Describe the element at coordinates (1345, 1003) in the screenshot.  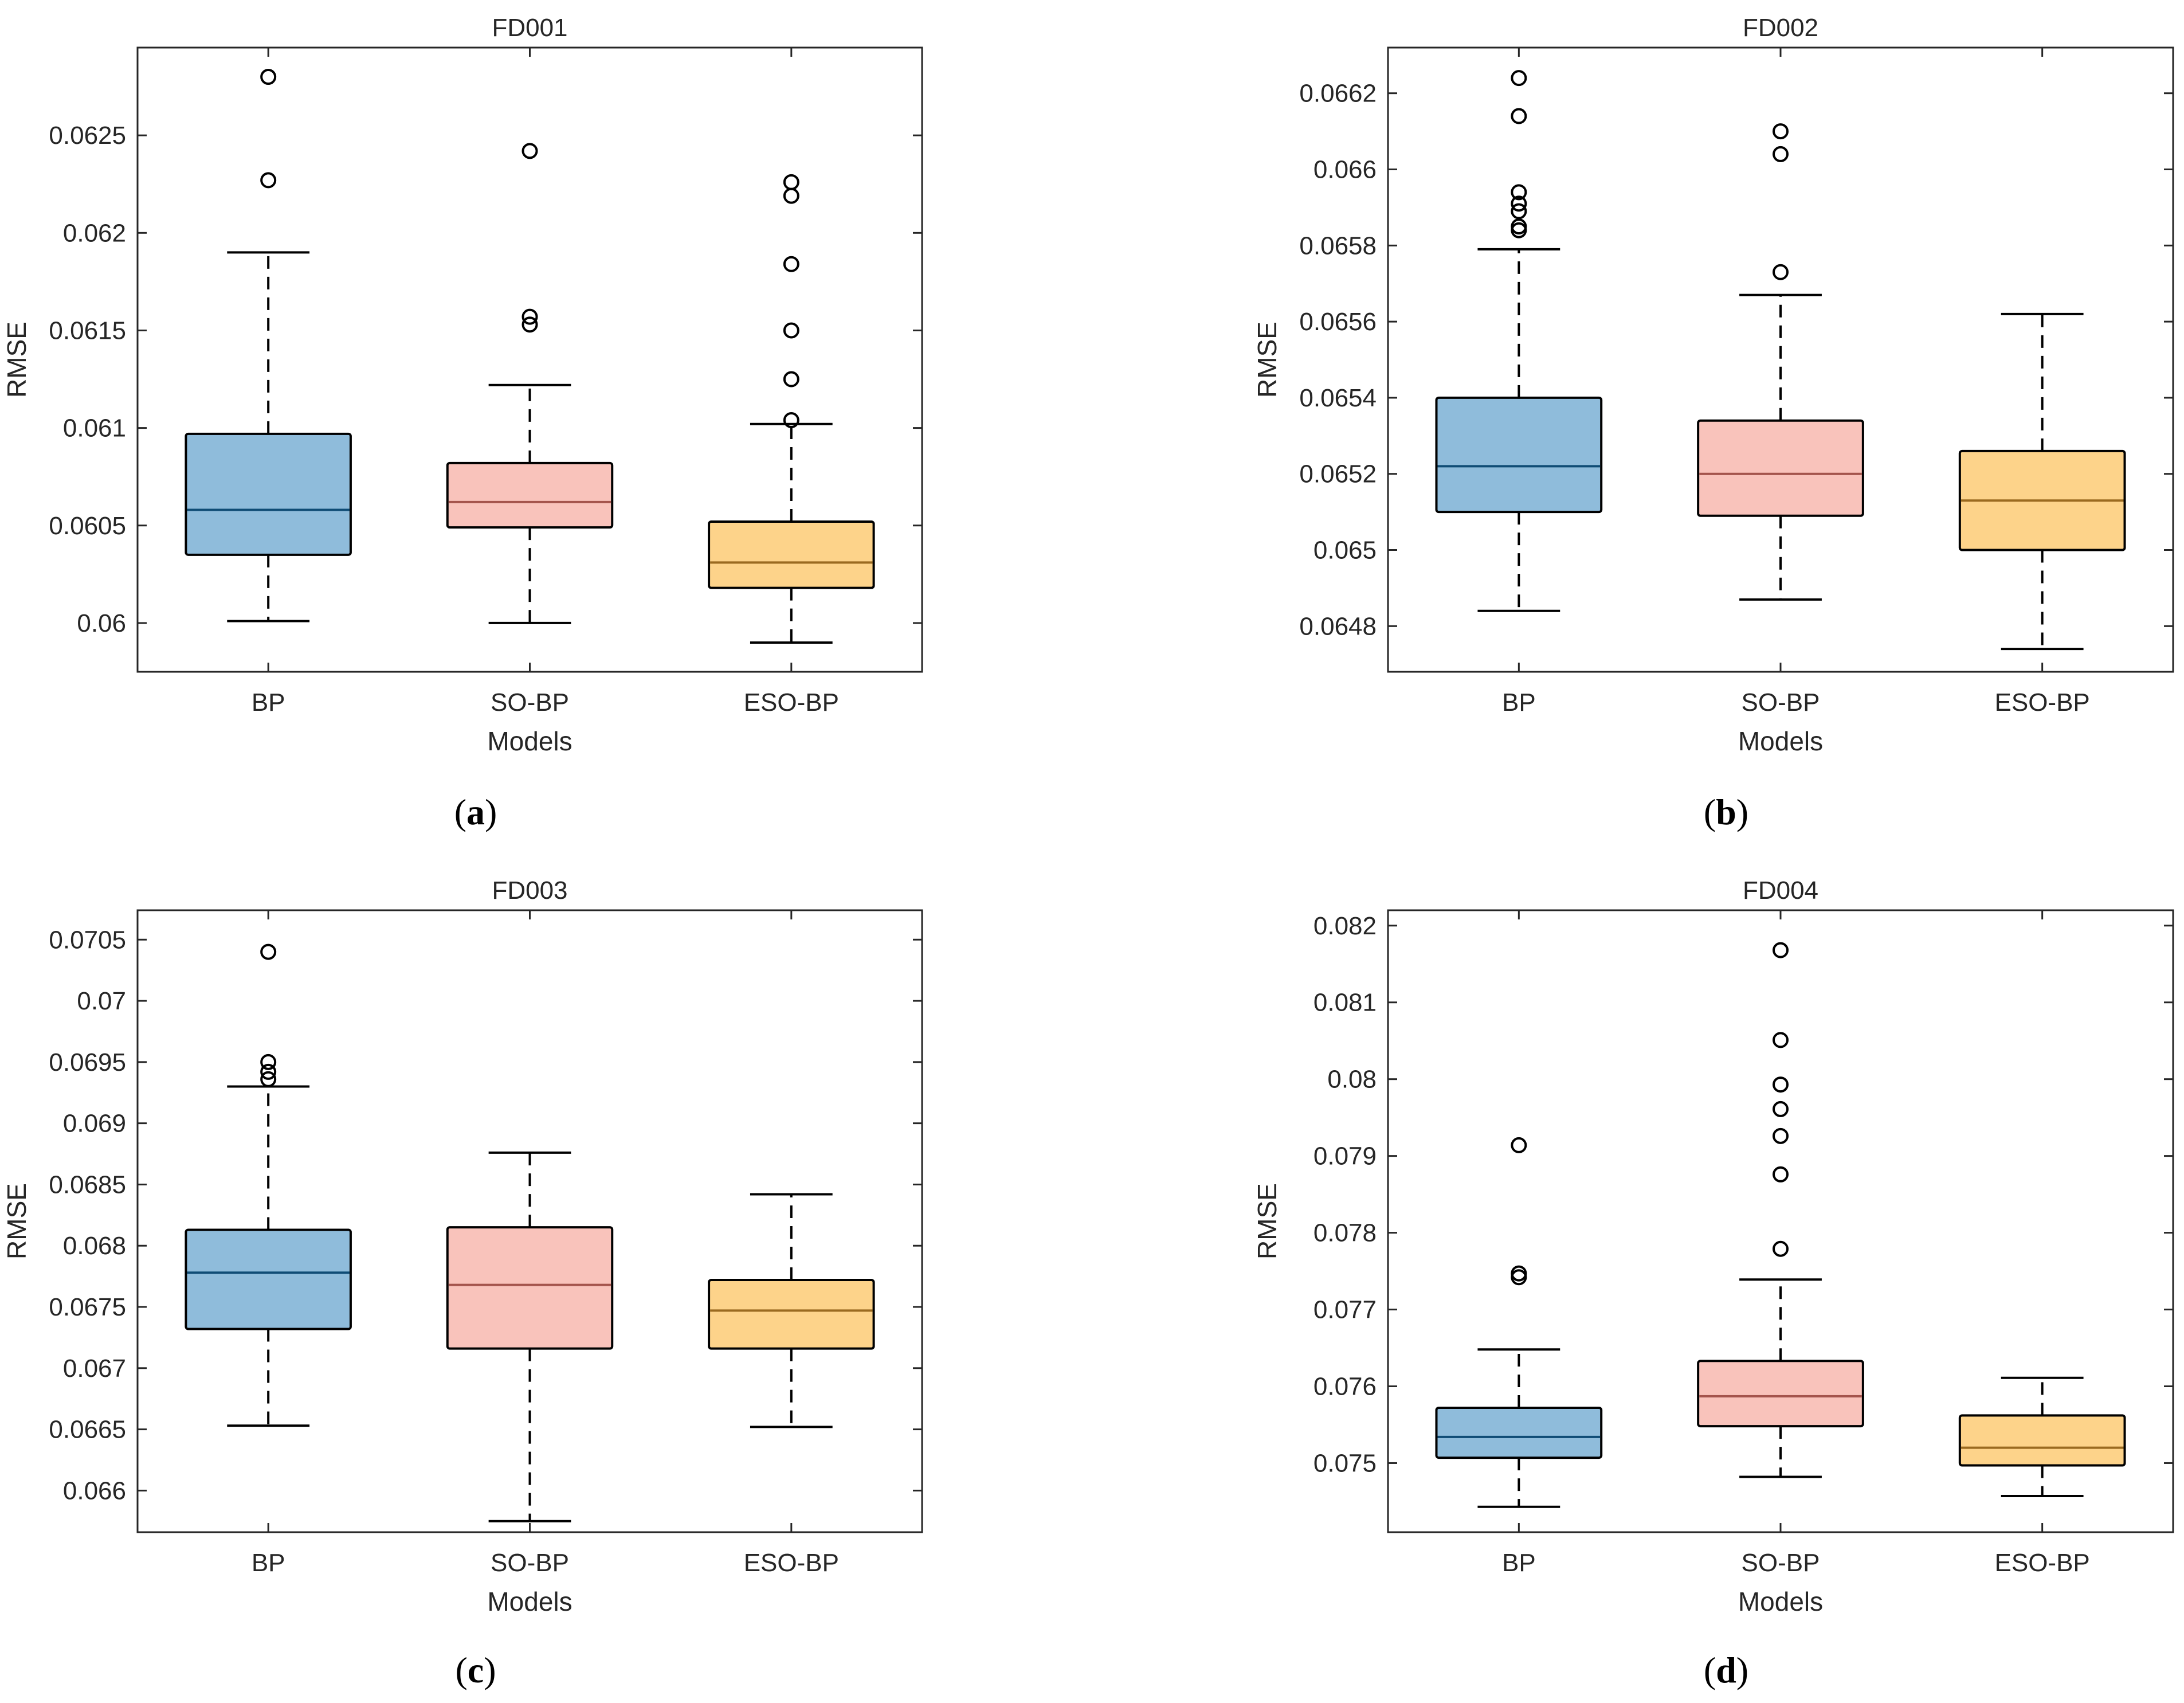
I see `y-tick-label: 0.081` at that location.